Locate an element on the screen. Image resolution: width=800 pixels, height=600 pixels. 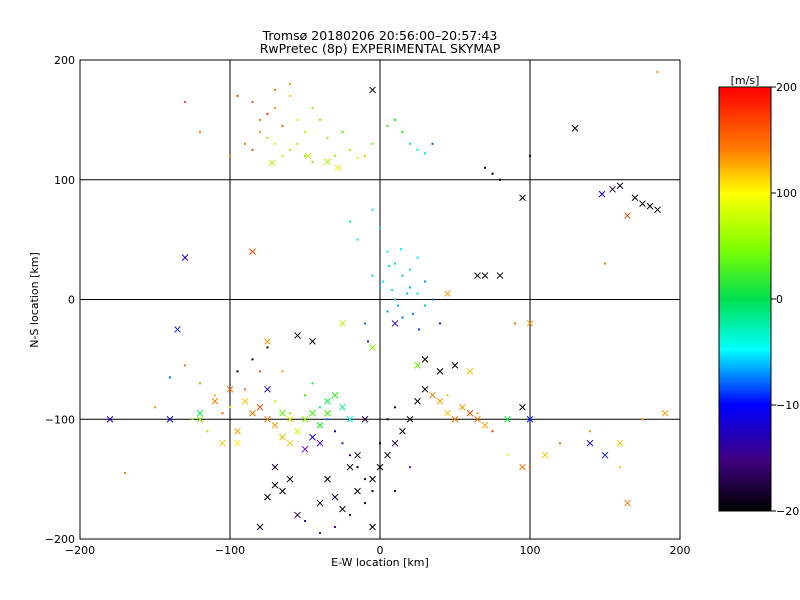
colorbar-label: [m/s] is located at coordinates (745, 80).